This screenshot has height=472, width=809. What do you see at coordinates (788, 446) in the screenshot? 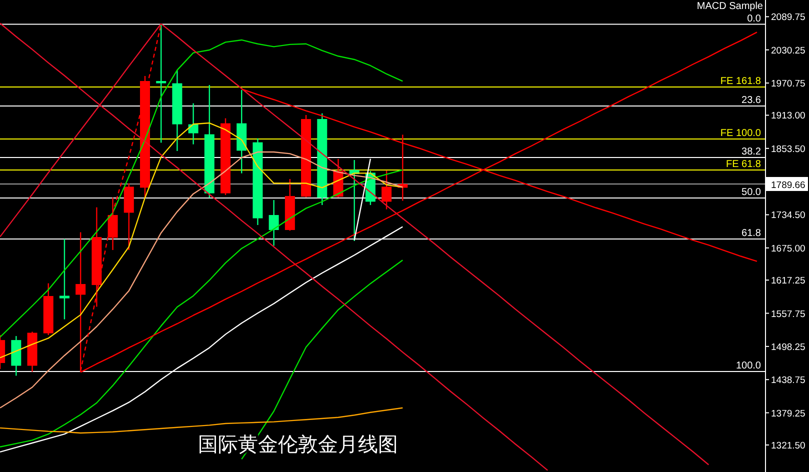
I see `y-tick-label: 1321.50` at bounding box center [788, 446].